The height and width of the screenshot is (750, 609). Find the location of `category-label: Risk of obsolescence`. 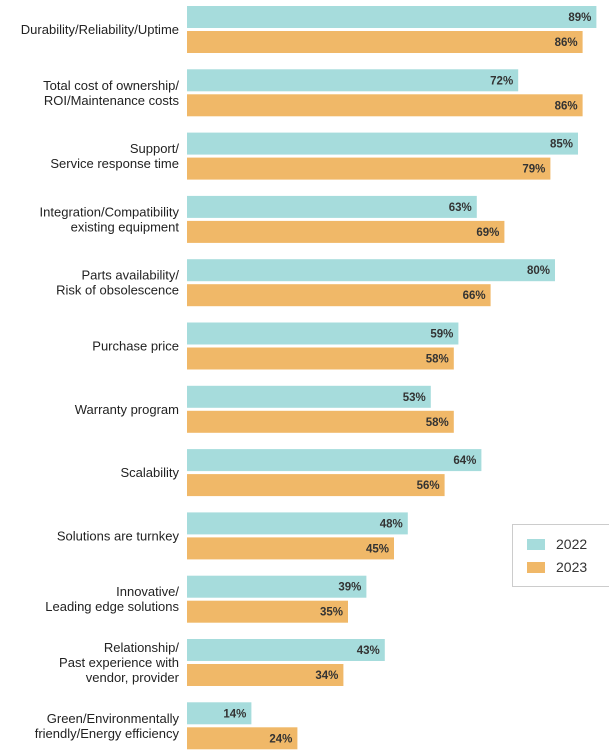

category-label: Risk of obsolescence is located at coordinates (117, 290).